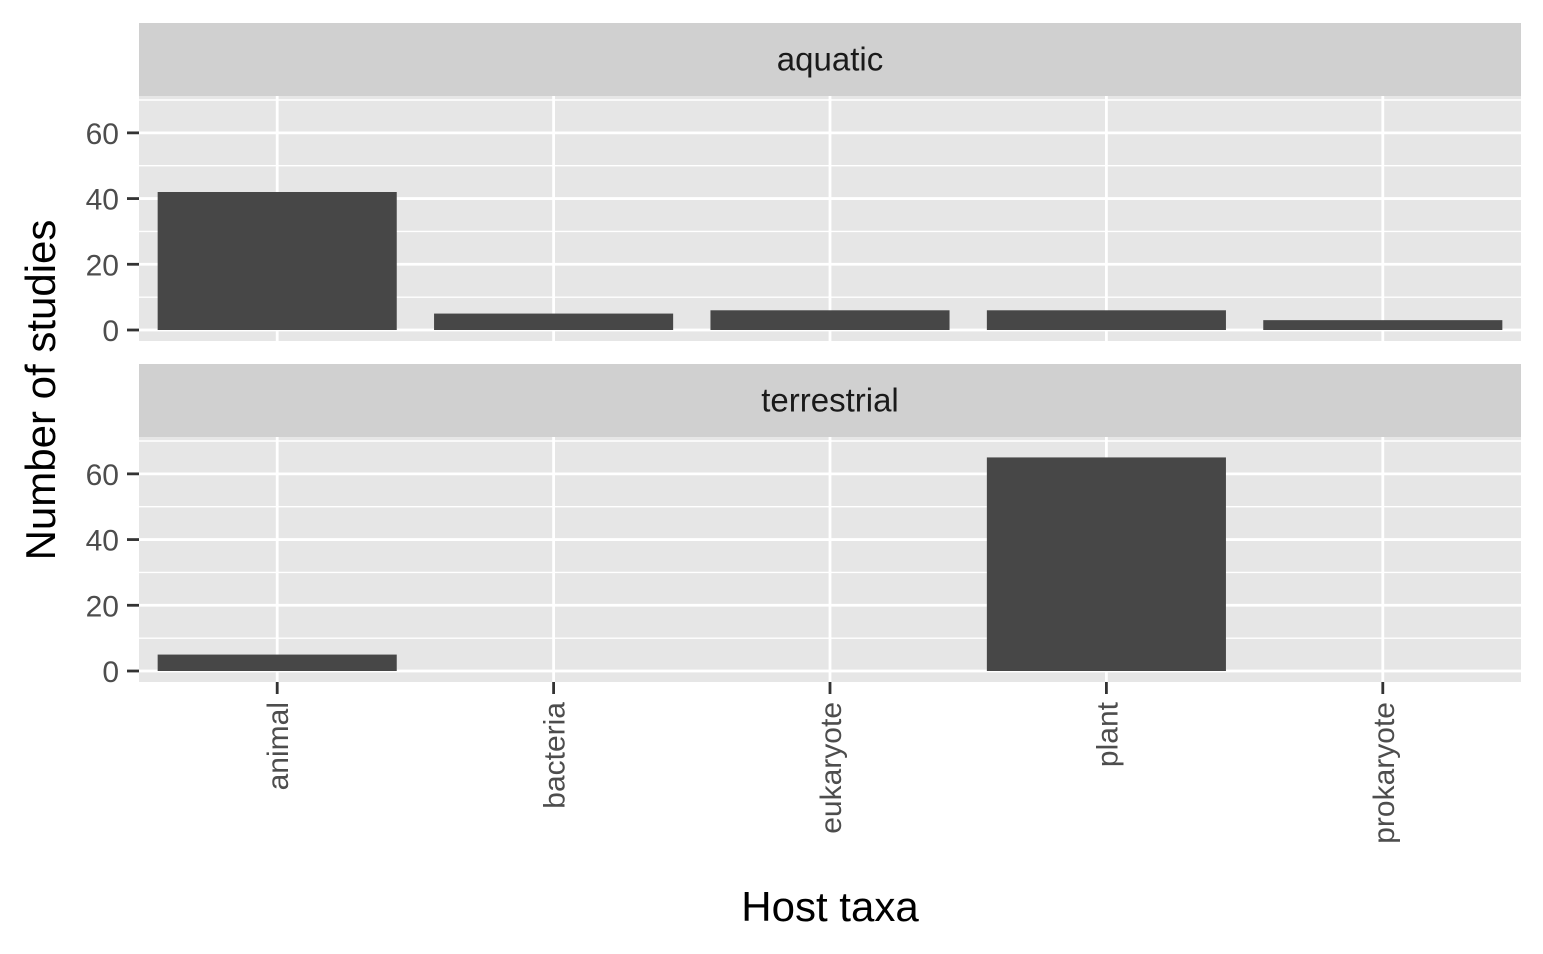 Image resolution: width=1543 pixels, height=954 pixels. What do you see at coordinates (40, 390) in the screenshot?
I see `y-axis-title: Number of studies` at bounding box center [40, 390].